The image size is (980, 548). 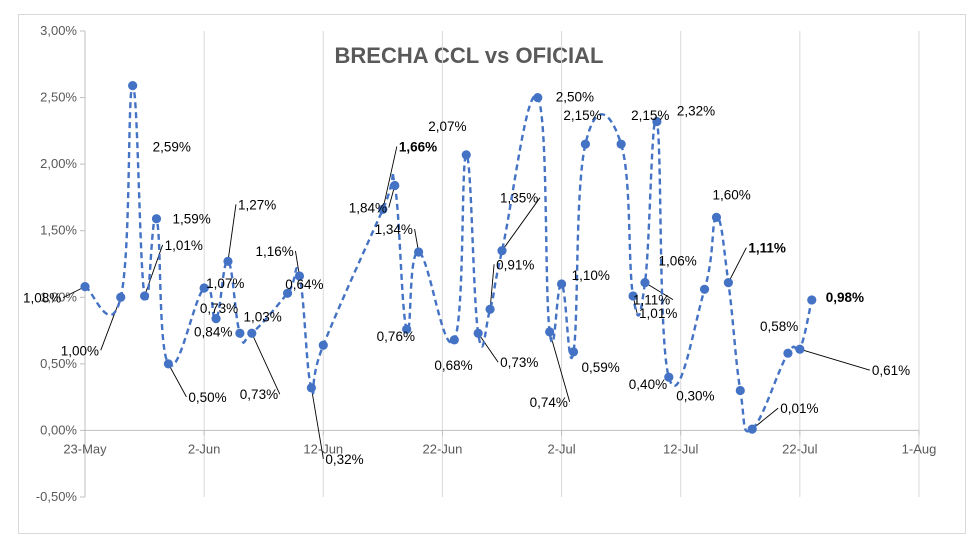 What do you see at coordinates (678, 260) in the screenshot?
I see `data-label: 1,06%` at bounding box center [678, 260].